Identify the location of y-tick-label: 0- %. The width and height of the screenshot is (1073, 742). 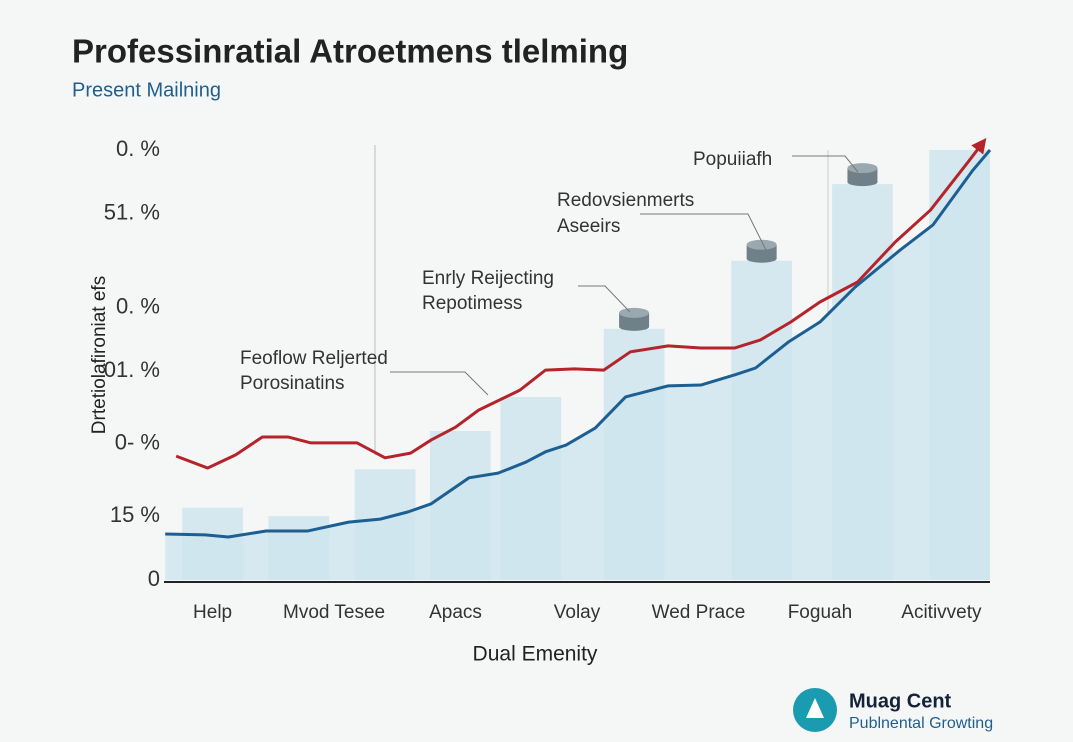
(137, 442).